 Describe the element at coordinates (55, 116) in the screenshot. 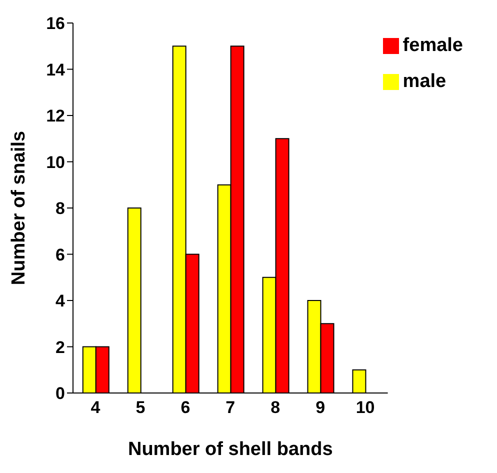

I see `y-tick-label: 12` at that location.